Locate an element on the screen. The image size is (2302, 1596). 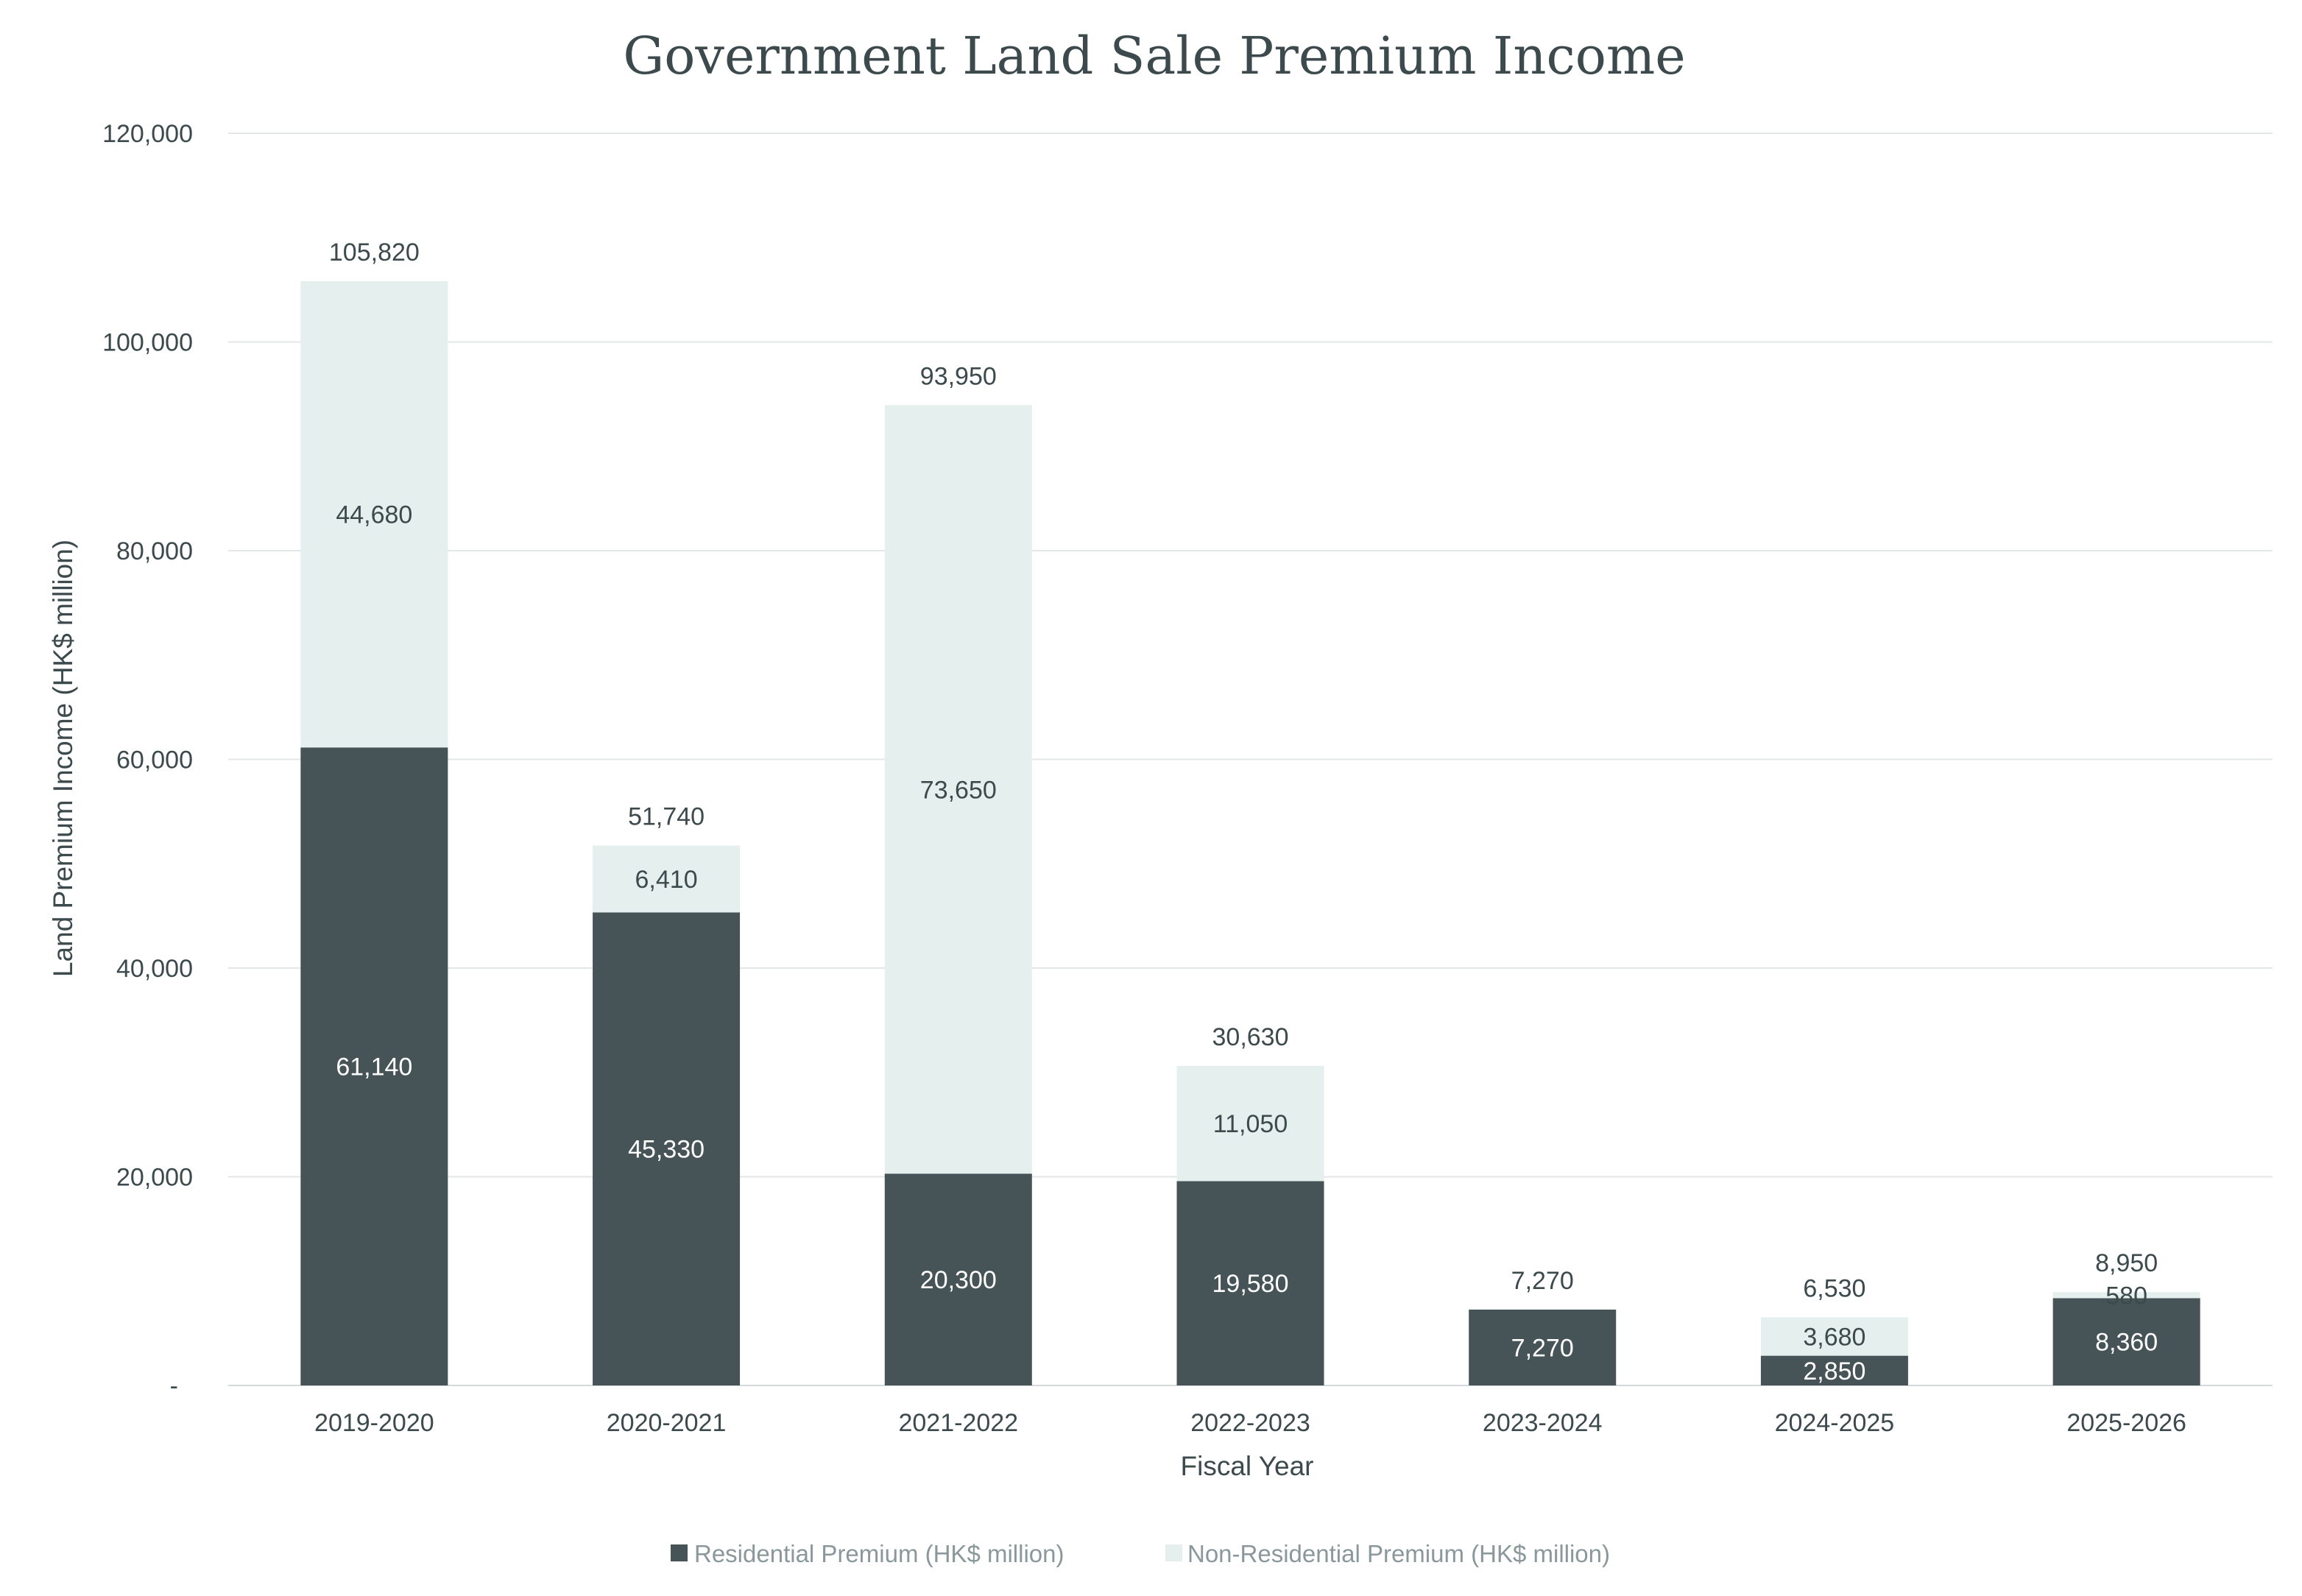
data-label-total: 51,740 is located at coordinates (667, 817).